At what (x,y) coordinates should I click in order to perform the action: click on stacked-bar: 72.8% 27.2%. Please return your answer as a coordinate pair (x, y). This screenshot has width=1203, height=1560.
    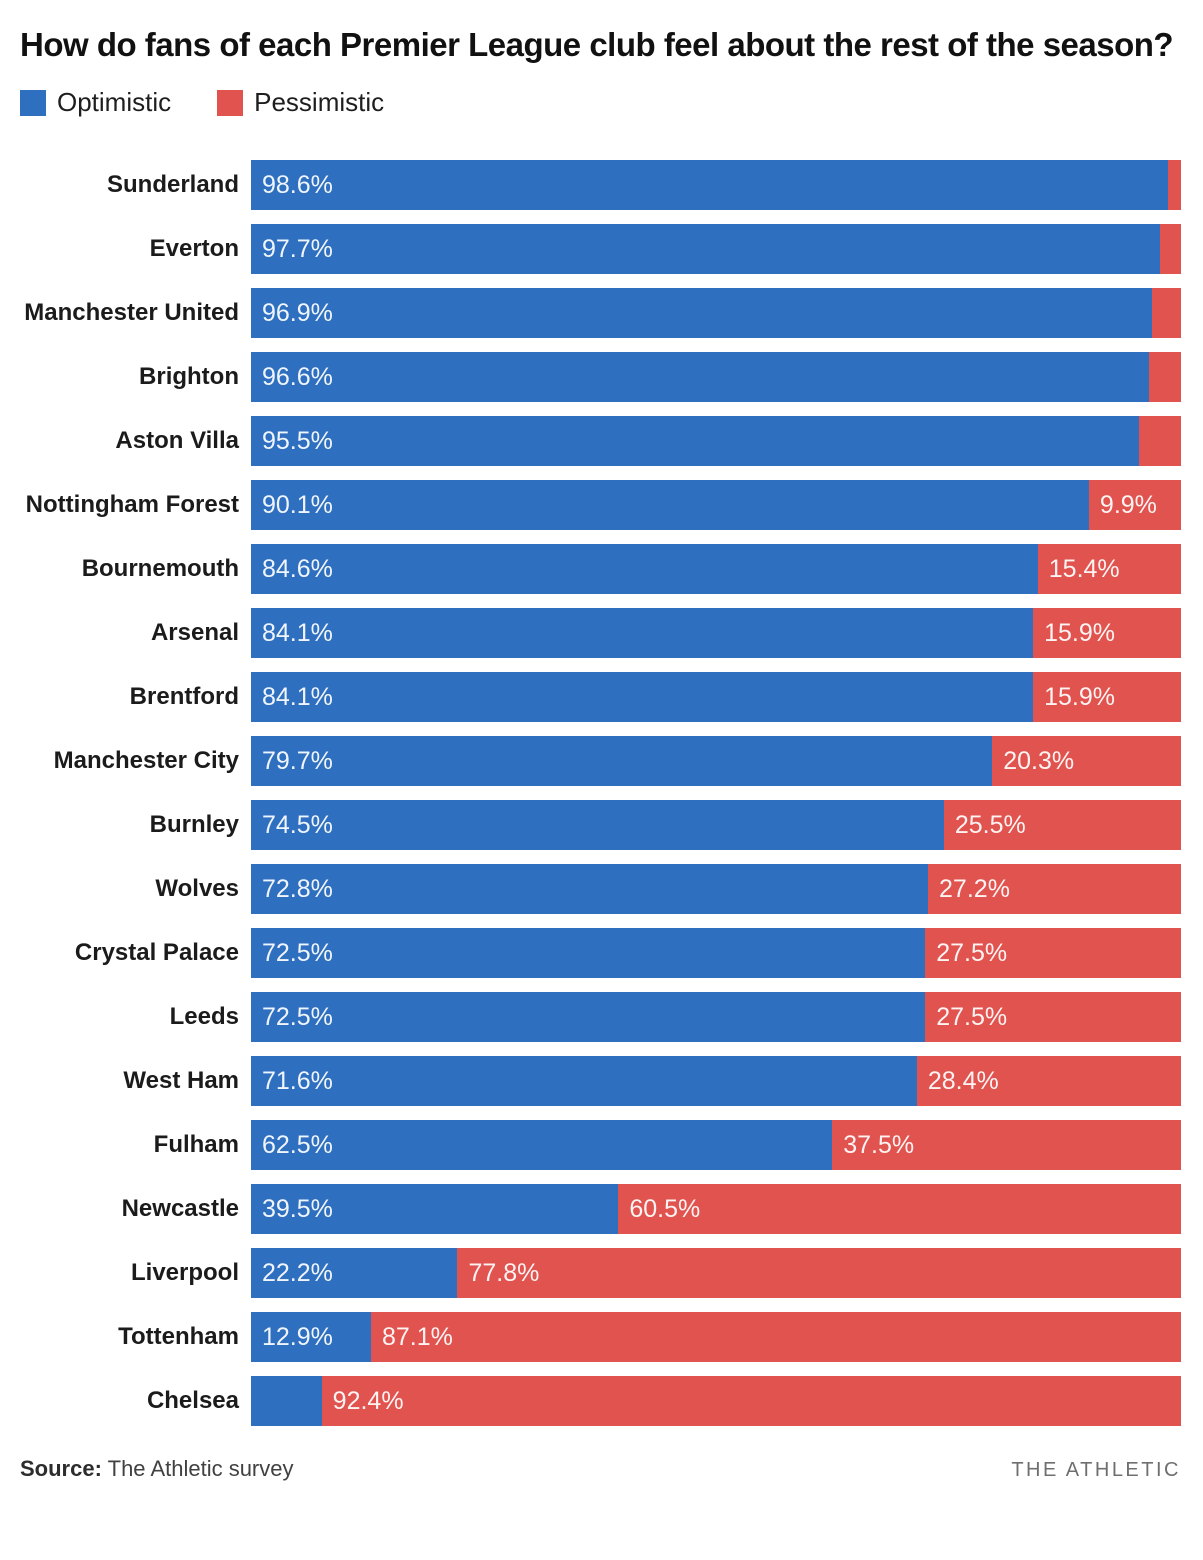
    Looking at the image, I should click on (716, 889).